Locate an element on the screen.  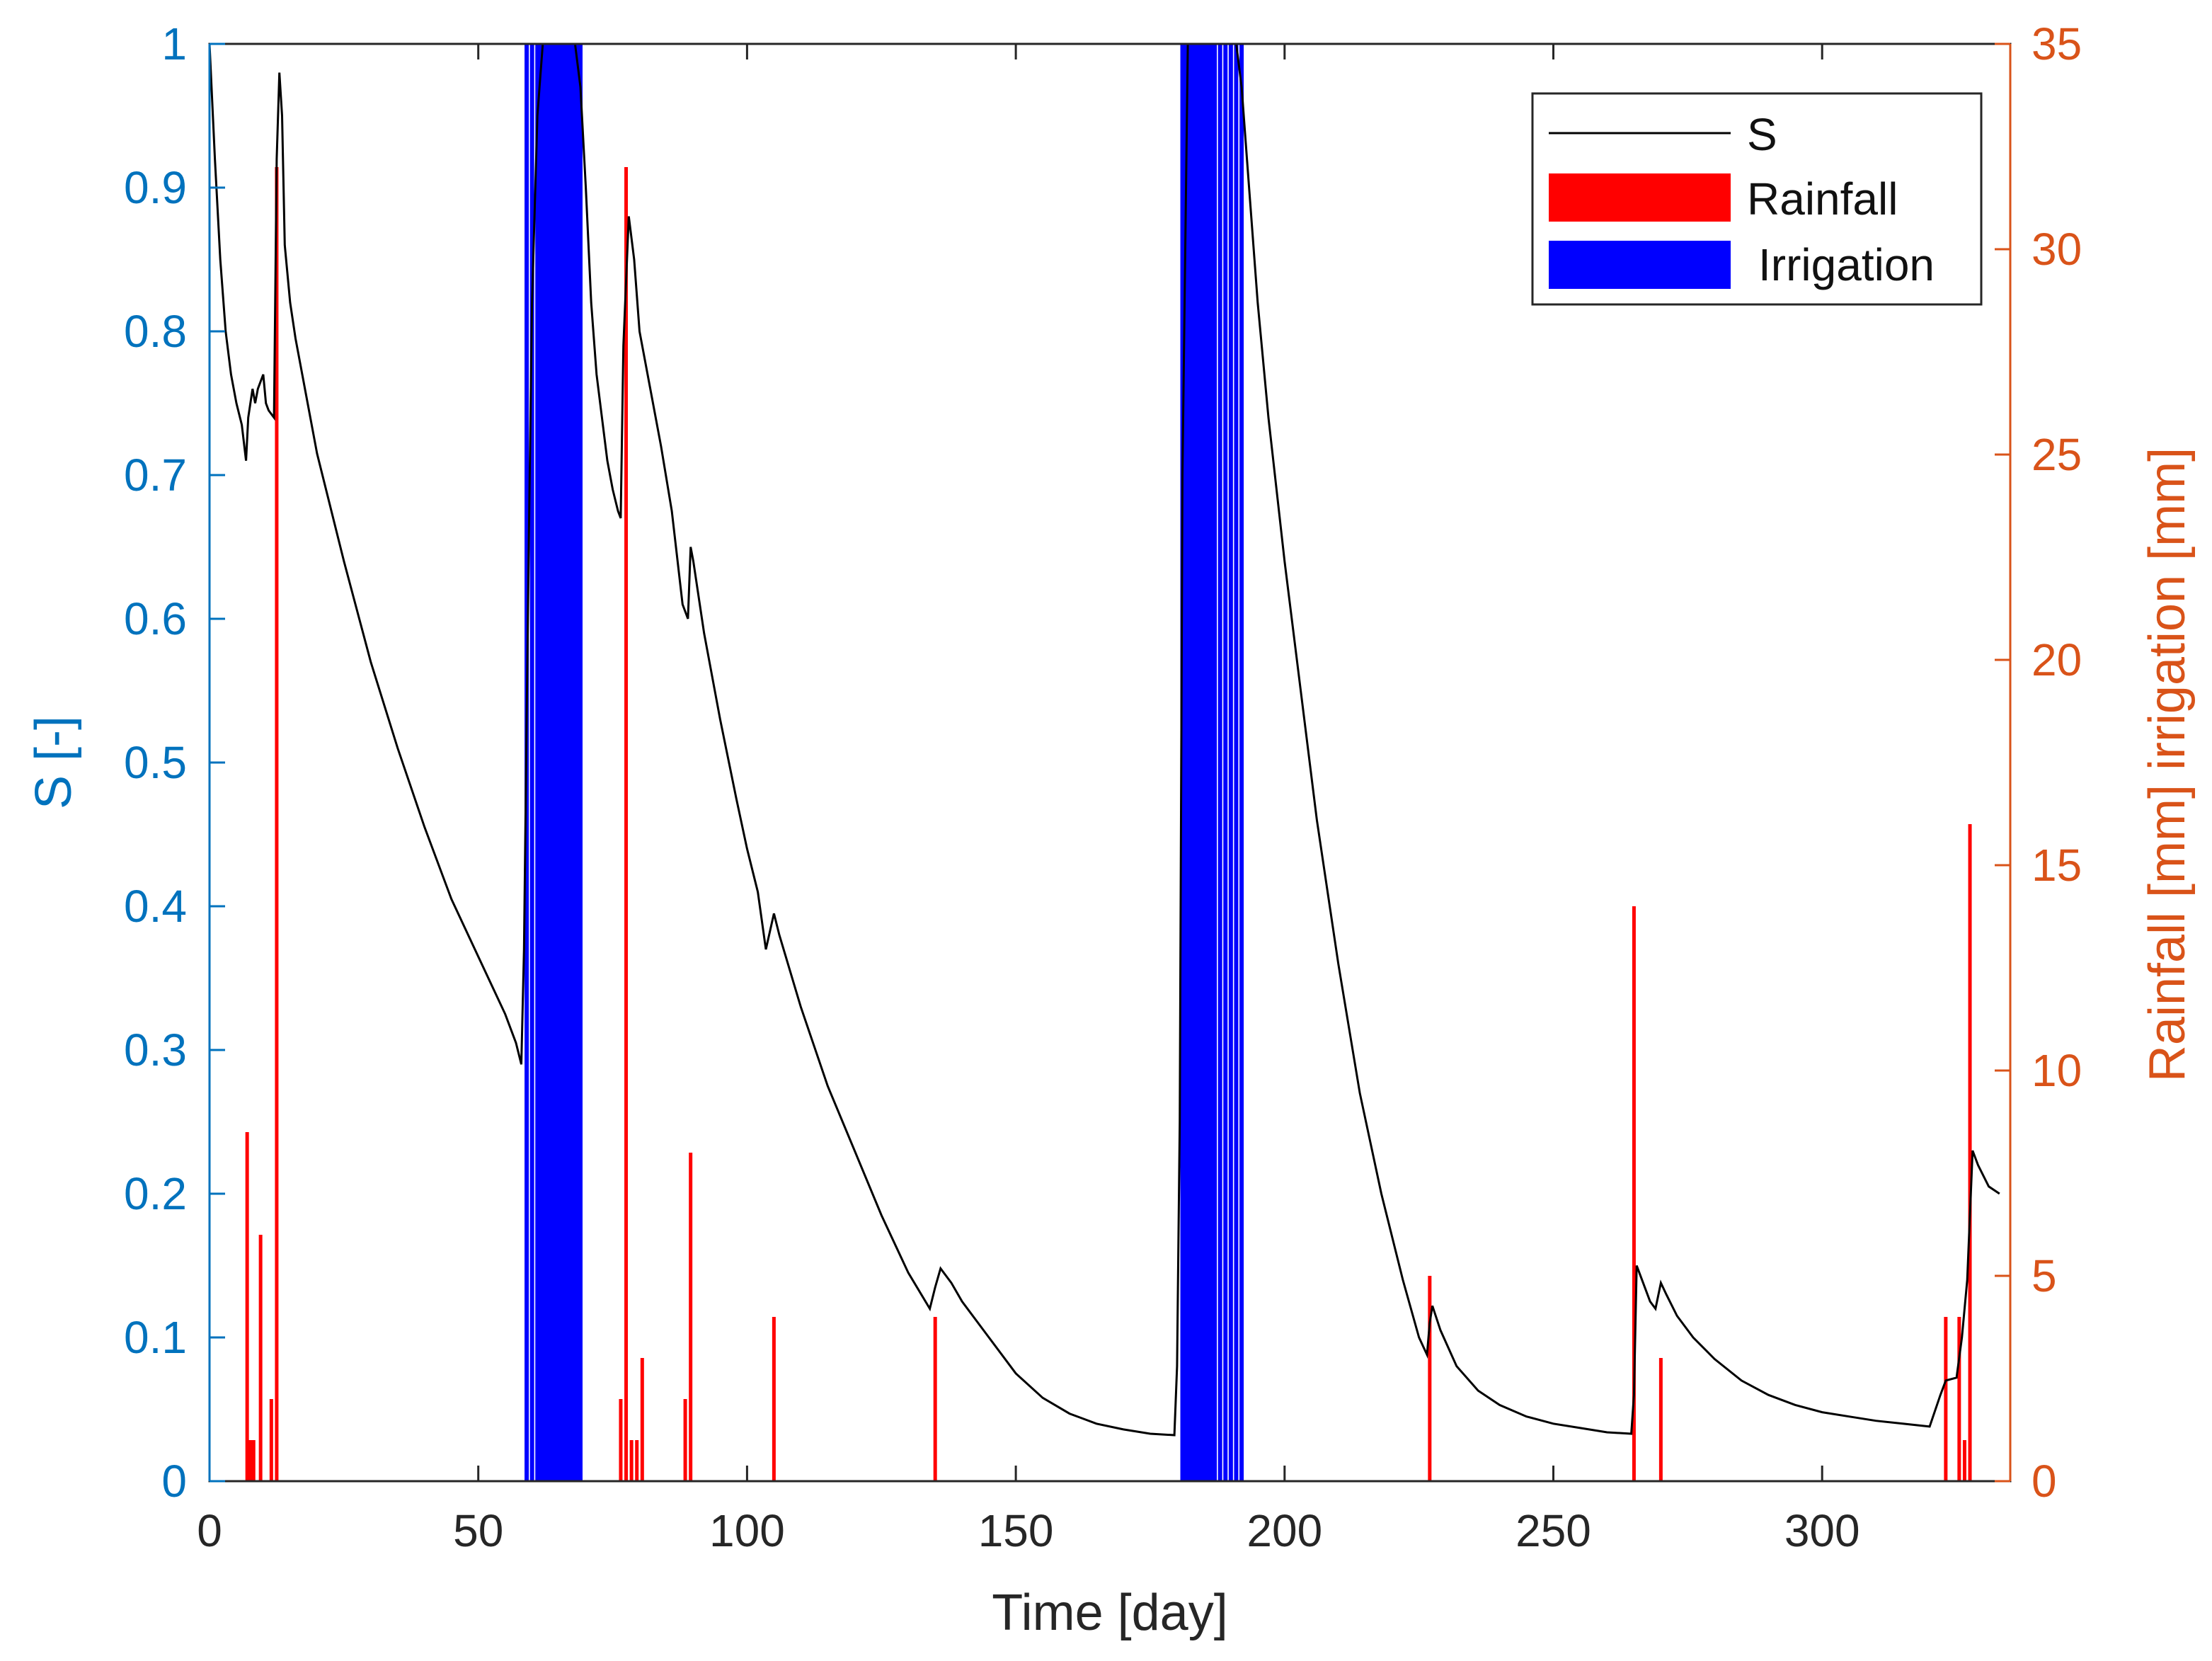
right-y-tick-label: 20 is located at coordinates (2057, 659).